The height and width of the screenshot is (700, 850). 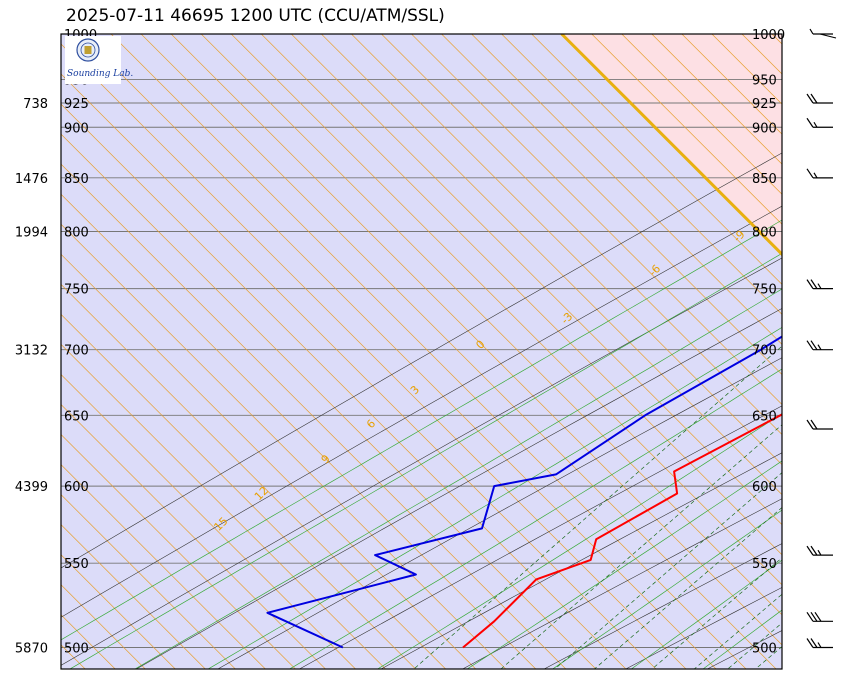 I want to click on pressure-label-right: 650, so click(x=764, y=416).